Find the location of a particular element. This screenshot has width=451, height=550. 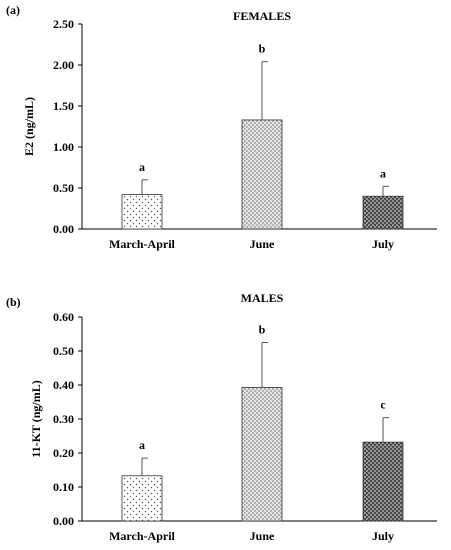

females-y-tick-label: 2.00 is located at coordinates (63, 65).